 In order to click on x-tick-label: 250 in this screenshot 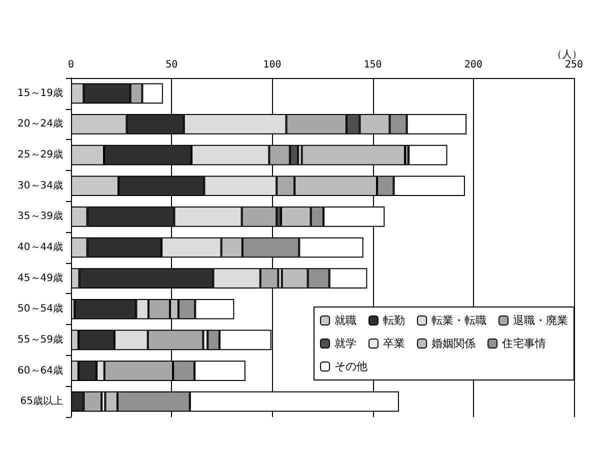, I will do `click(574, 65)`.